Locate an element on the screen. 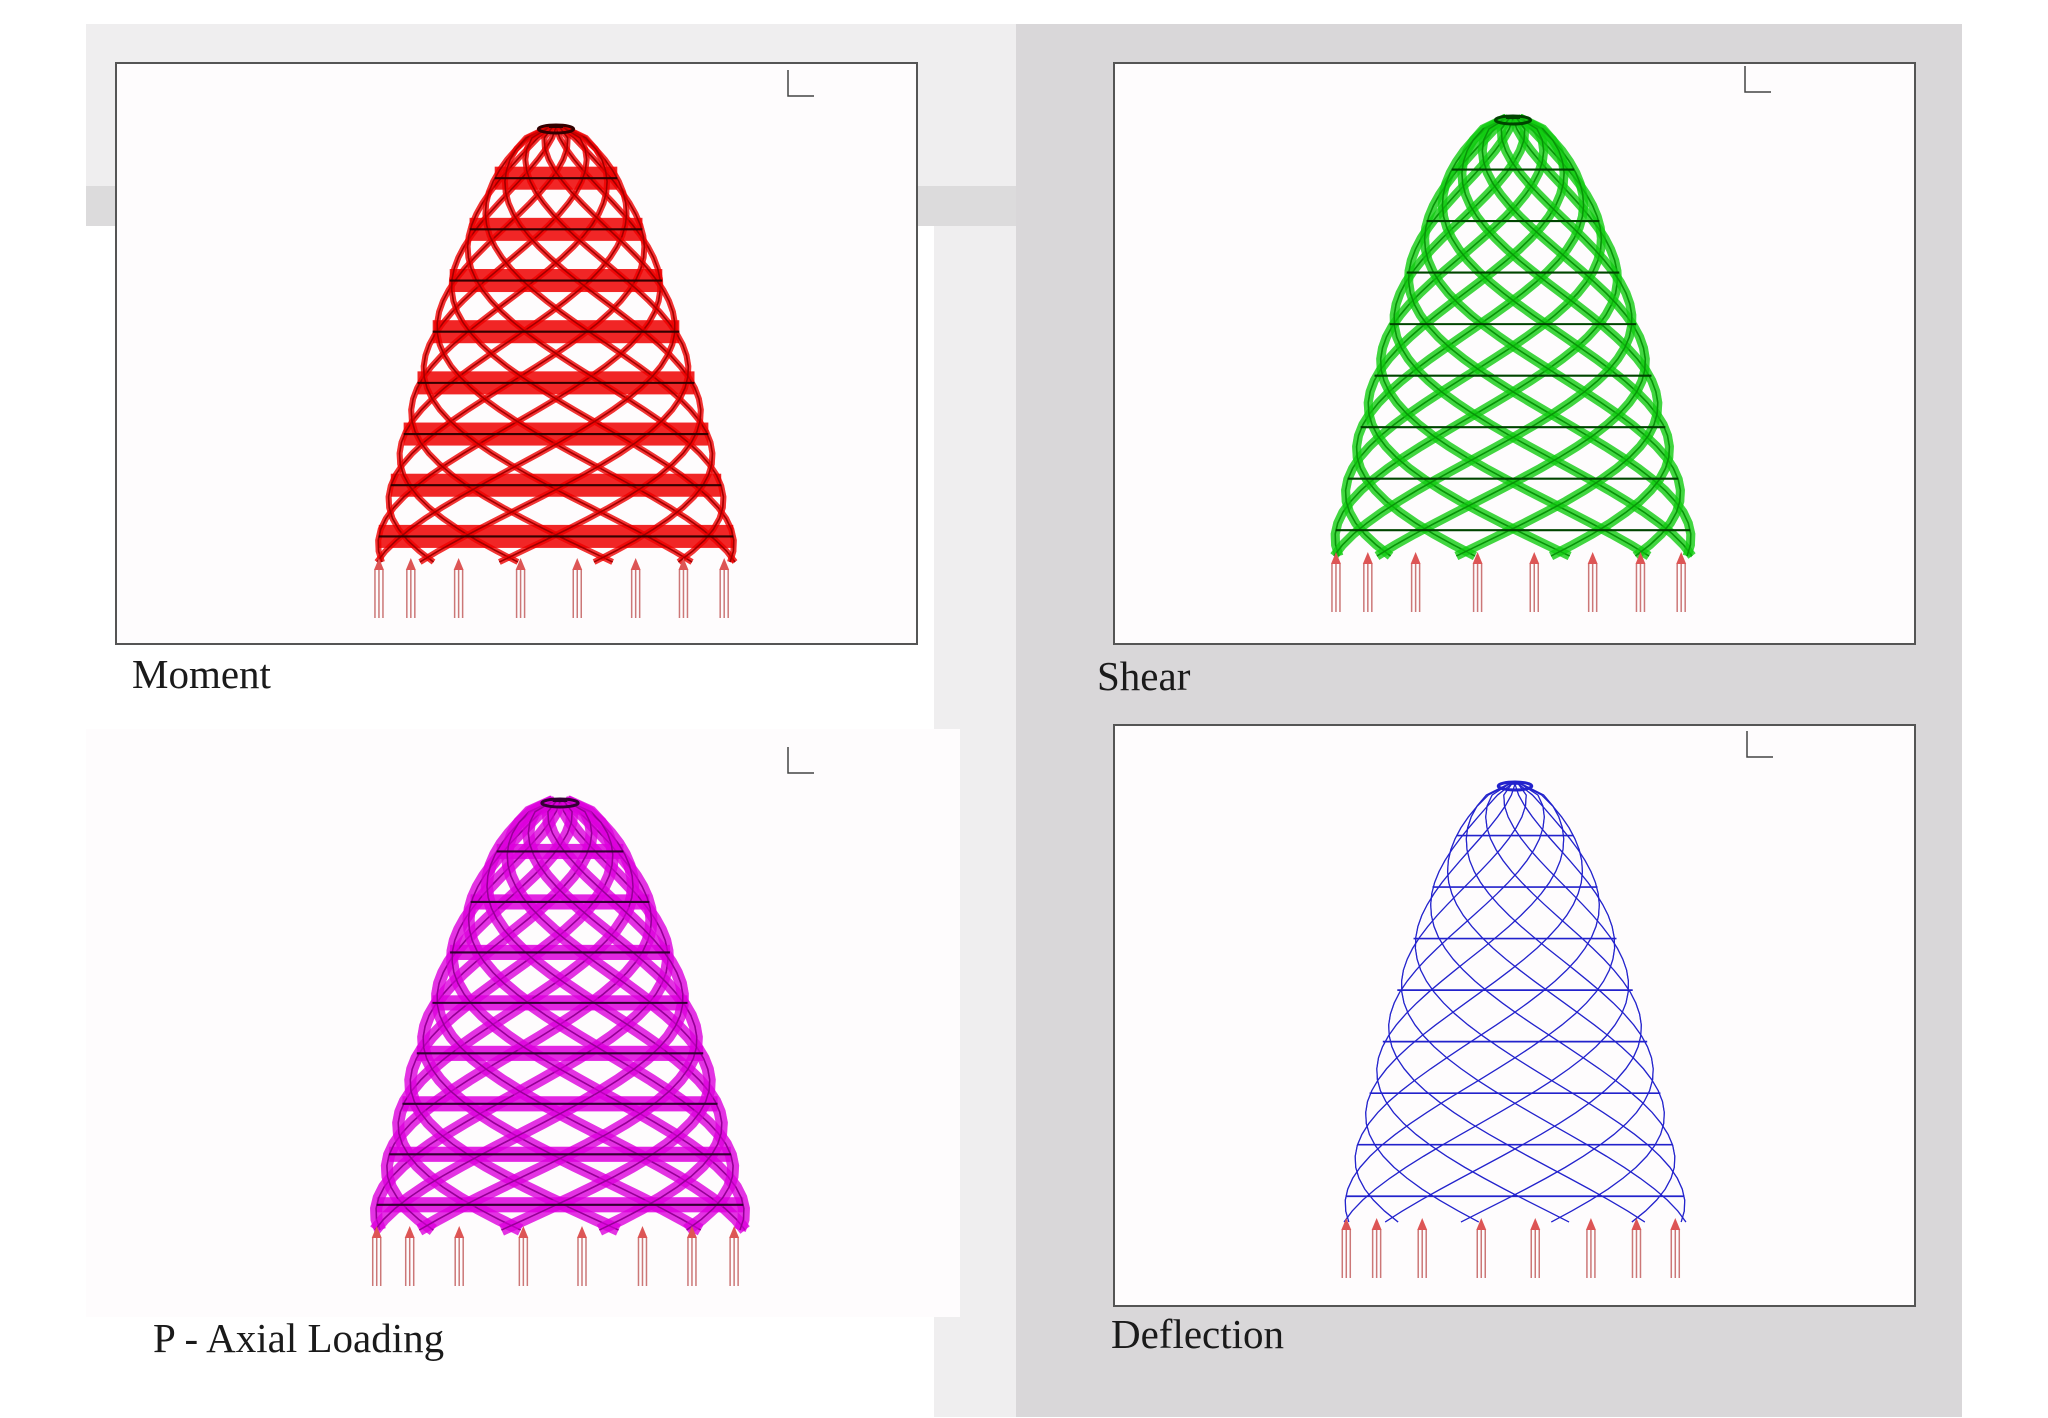 This screenshot has height=1418, width=2048. panel-caption: Moment is located at coordinates (202, 674).